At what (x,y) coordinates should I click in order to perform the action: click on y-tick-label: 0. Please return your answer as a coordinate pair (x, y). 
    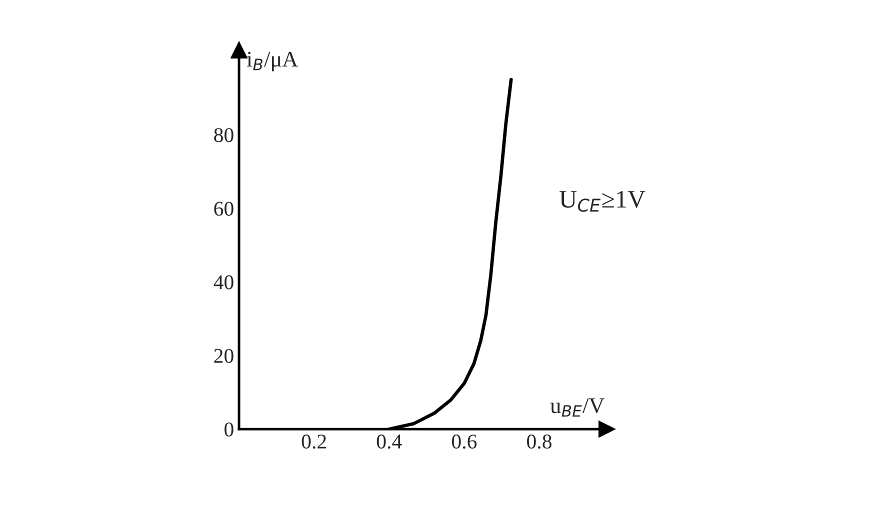
    Looking at the image, I should click on (229, 429).